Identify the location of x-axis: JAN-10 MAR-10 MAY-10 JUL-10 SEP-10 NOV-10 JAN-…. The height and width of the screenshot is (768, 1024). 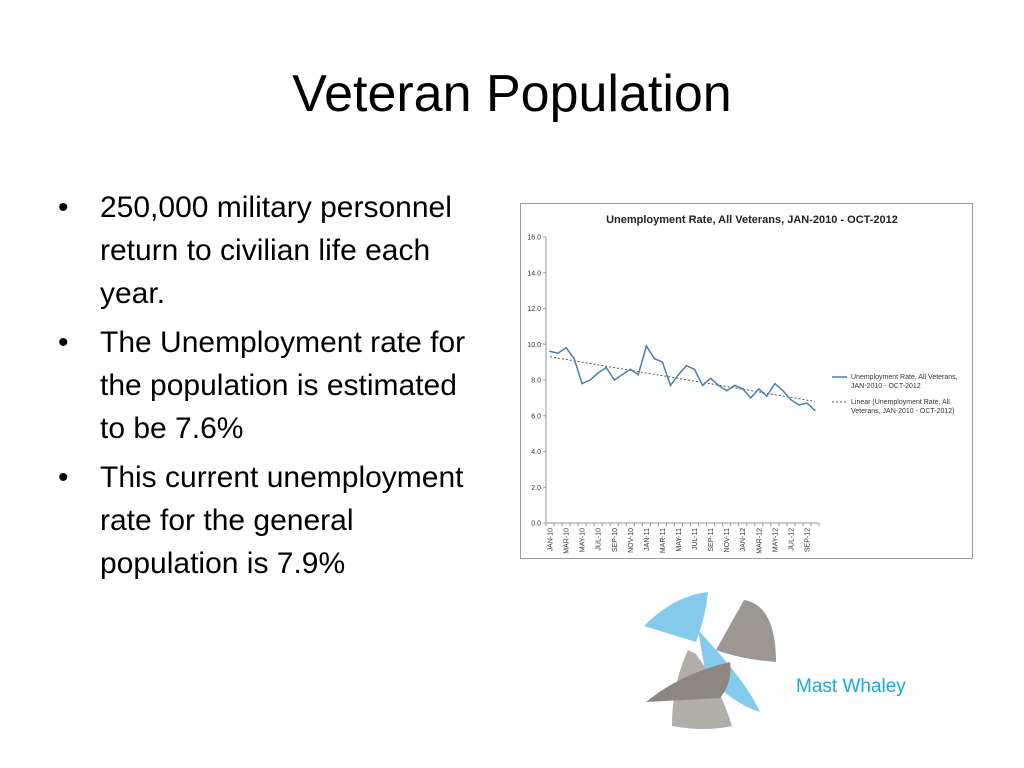
(682, 538).